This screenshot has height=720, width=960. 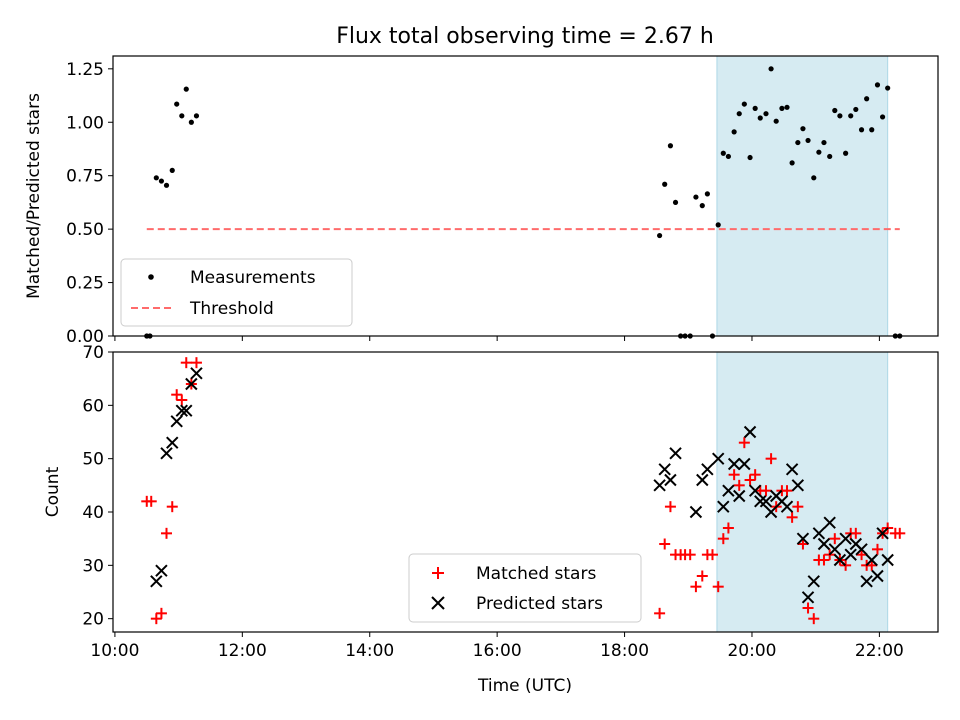 What do you see at coordinates (524, 686) in the screenshot?
I see `x-axis-label: Time (UTC)` at bounding box center [524, 686].